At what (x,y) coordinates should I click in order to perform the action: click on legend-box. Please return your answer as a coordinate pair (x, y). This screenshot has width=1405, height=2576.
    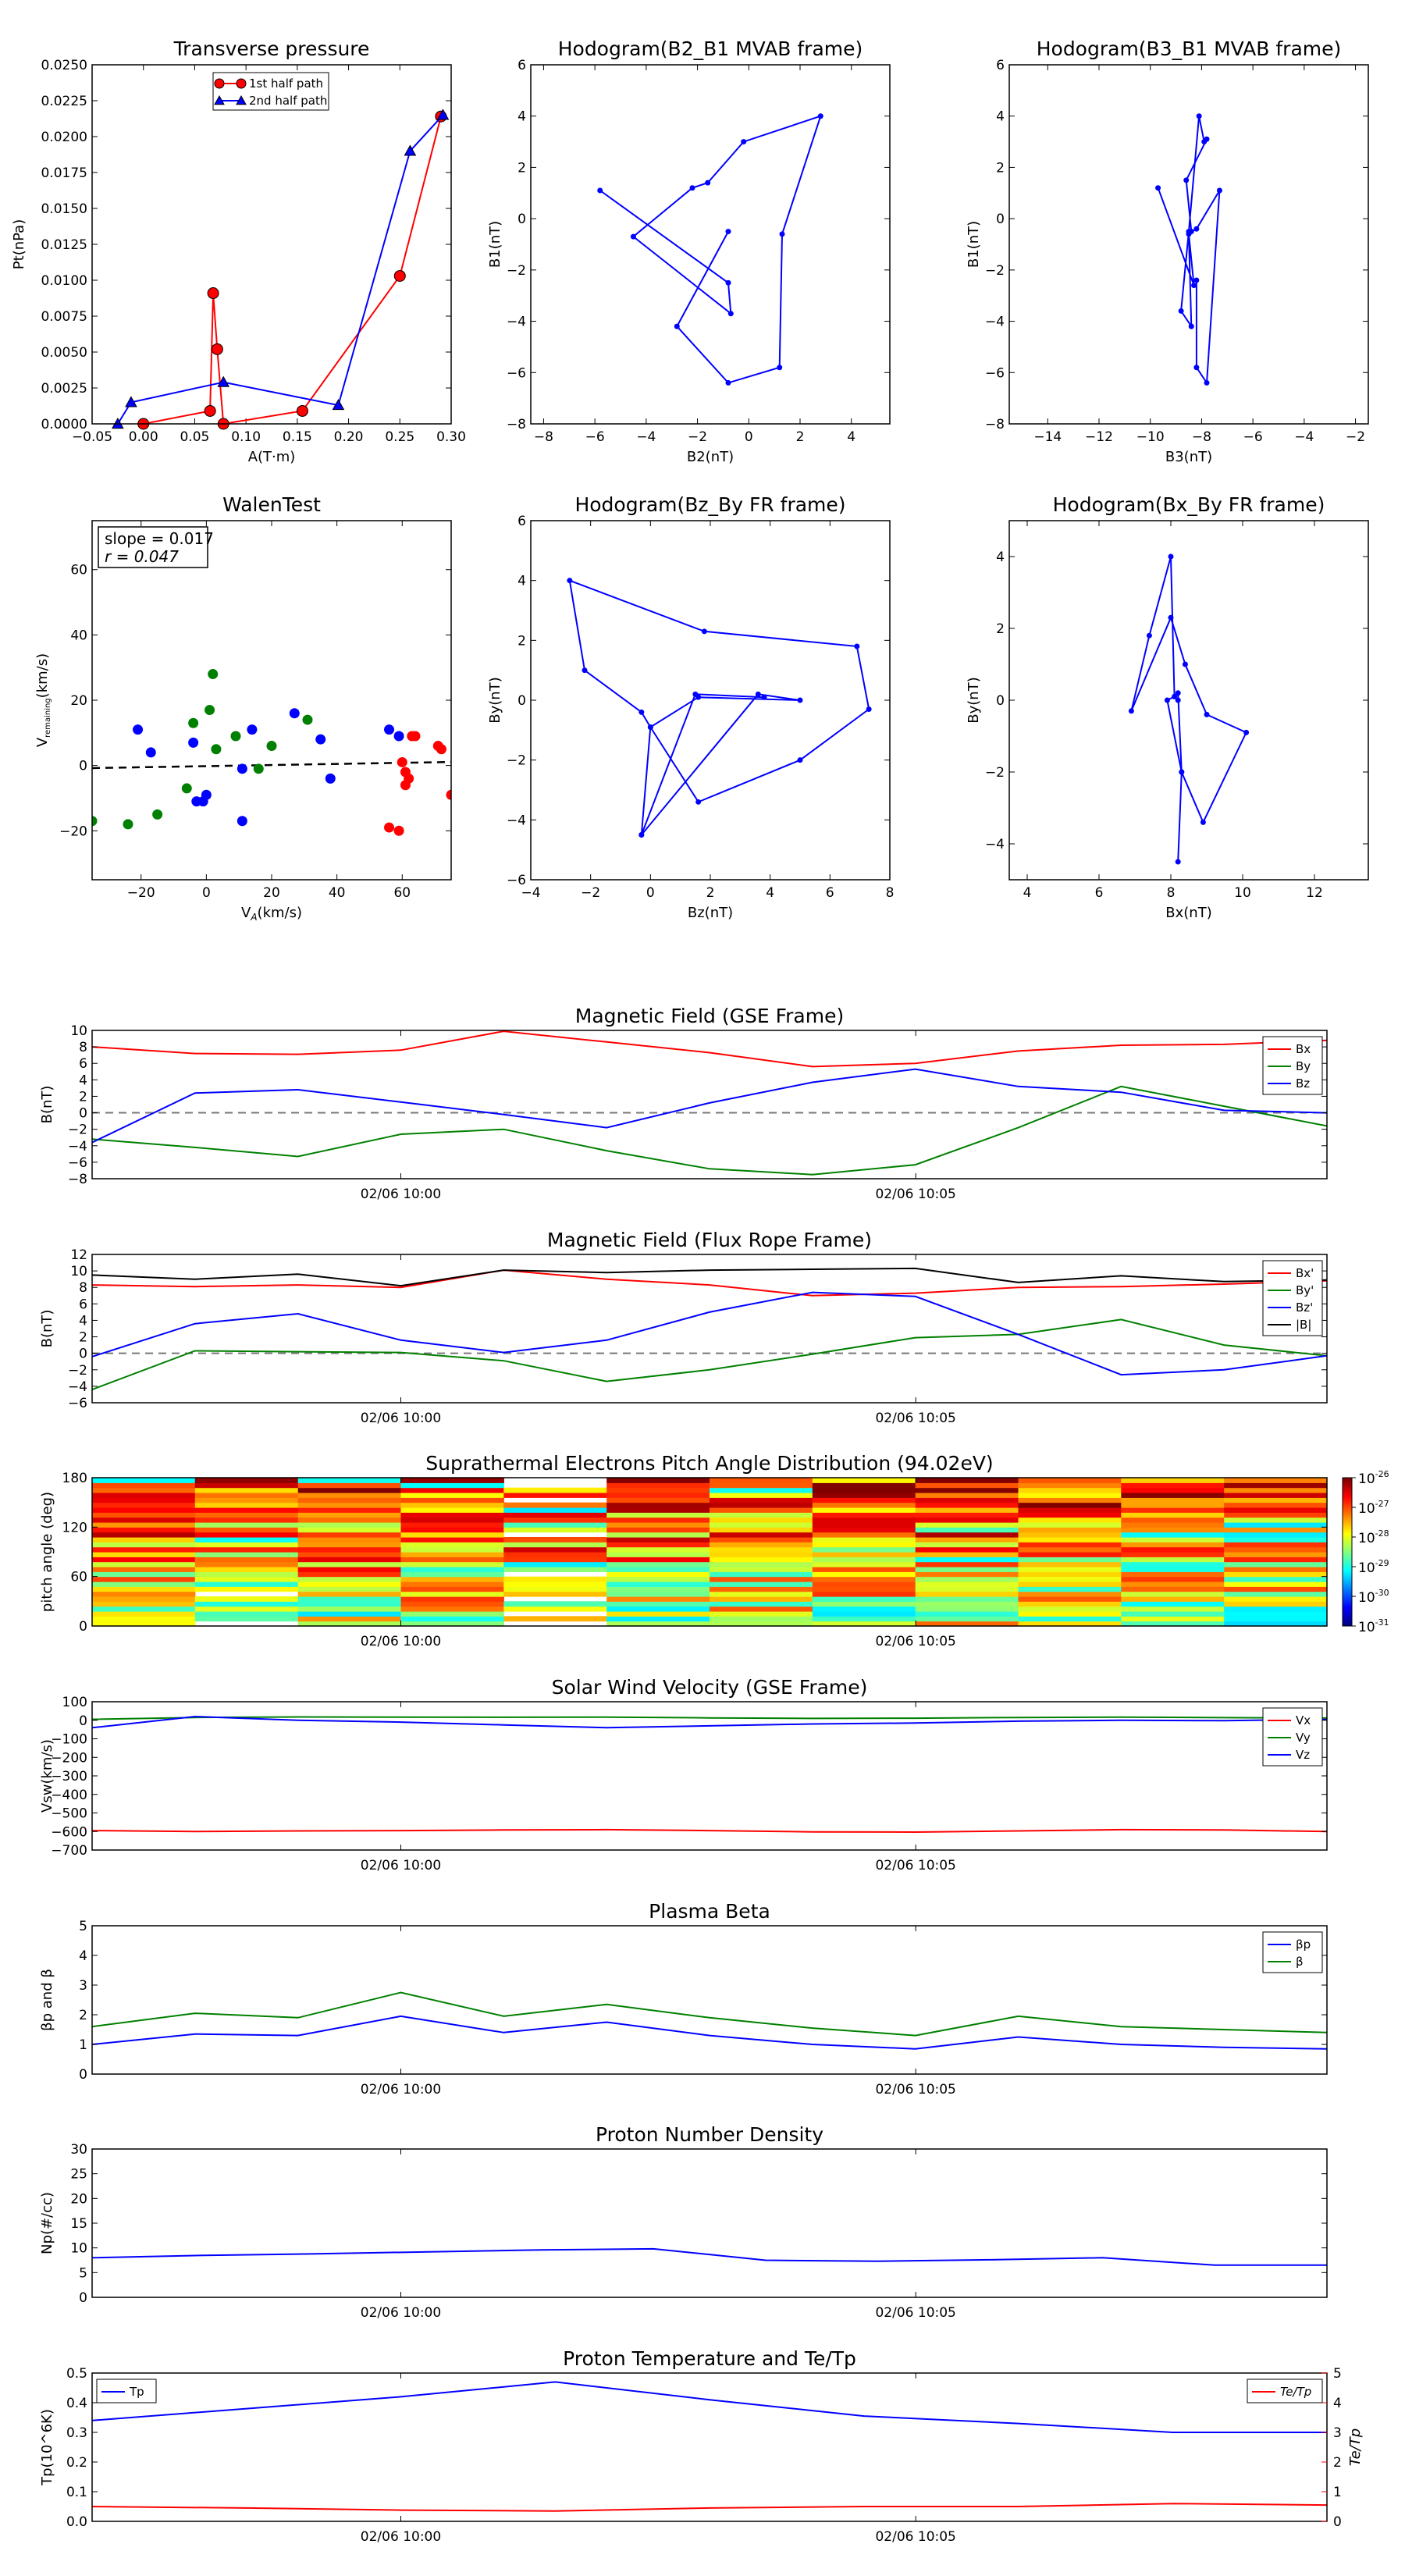
    Looking at the image, I should click on (1292, 1952).